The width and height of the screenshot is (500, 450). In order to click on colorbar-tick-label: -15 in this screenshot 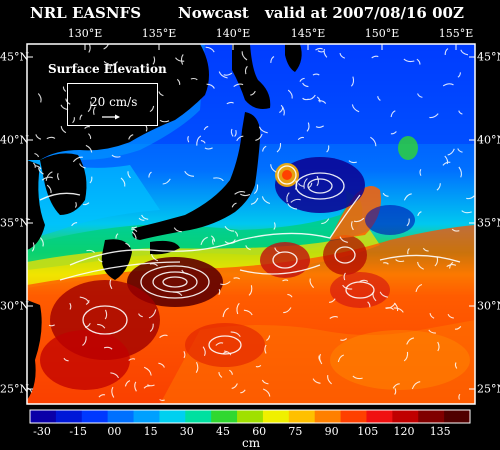, I will do `click(78, 431)`.